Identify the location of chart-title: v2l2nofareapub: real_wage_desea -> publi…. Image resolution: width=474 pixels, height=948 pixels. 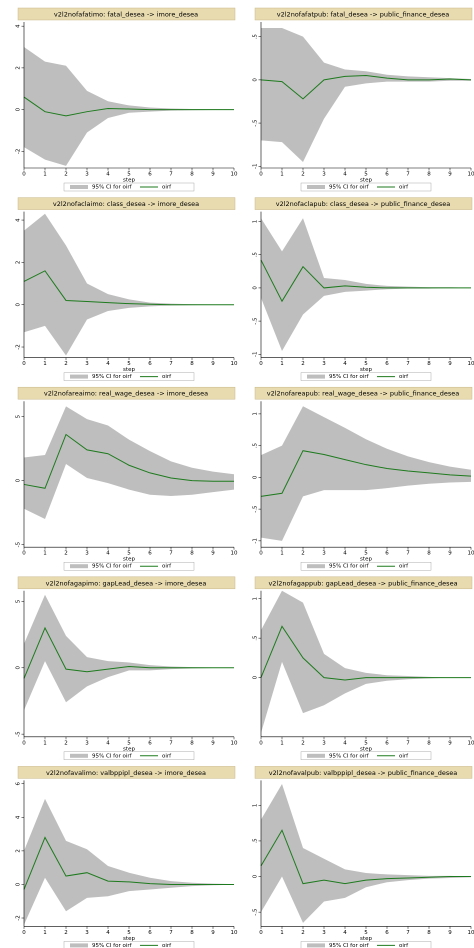
(363, 394).